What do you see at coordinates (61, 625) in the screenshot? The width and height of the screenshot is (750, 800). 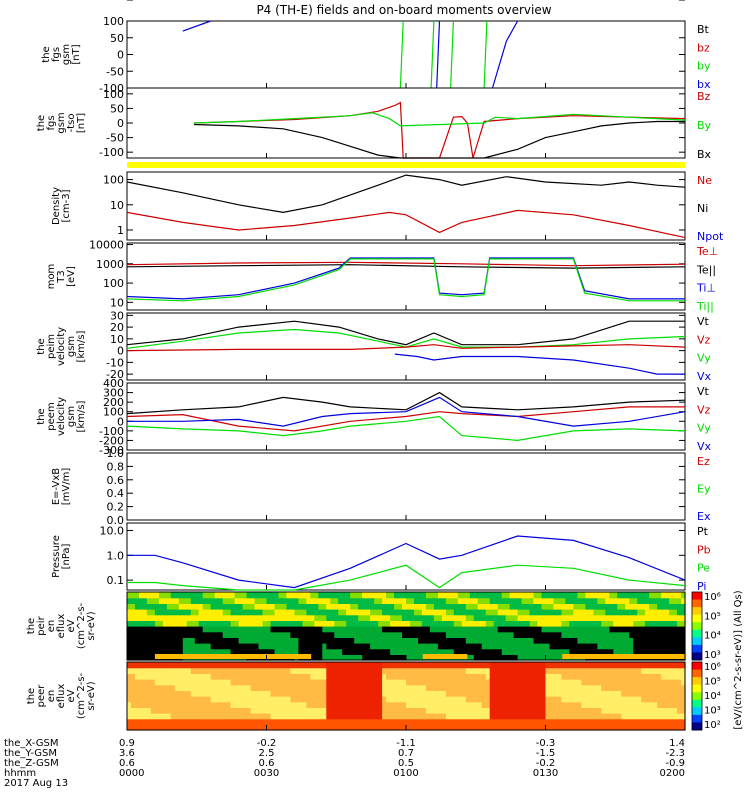 I see `y-axis-label: the peir en eflux eV (cm^2-s-sr-eV)` at bounding box center [61, 625].